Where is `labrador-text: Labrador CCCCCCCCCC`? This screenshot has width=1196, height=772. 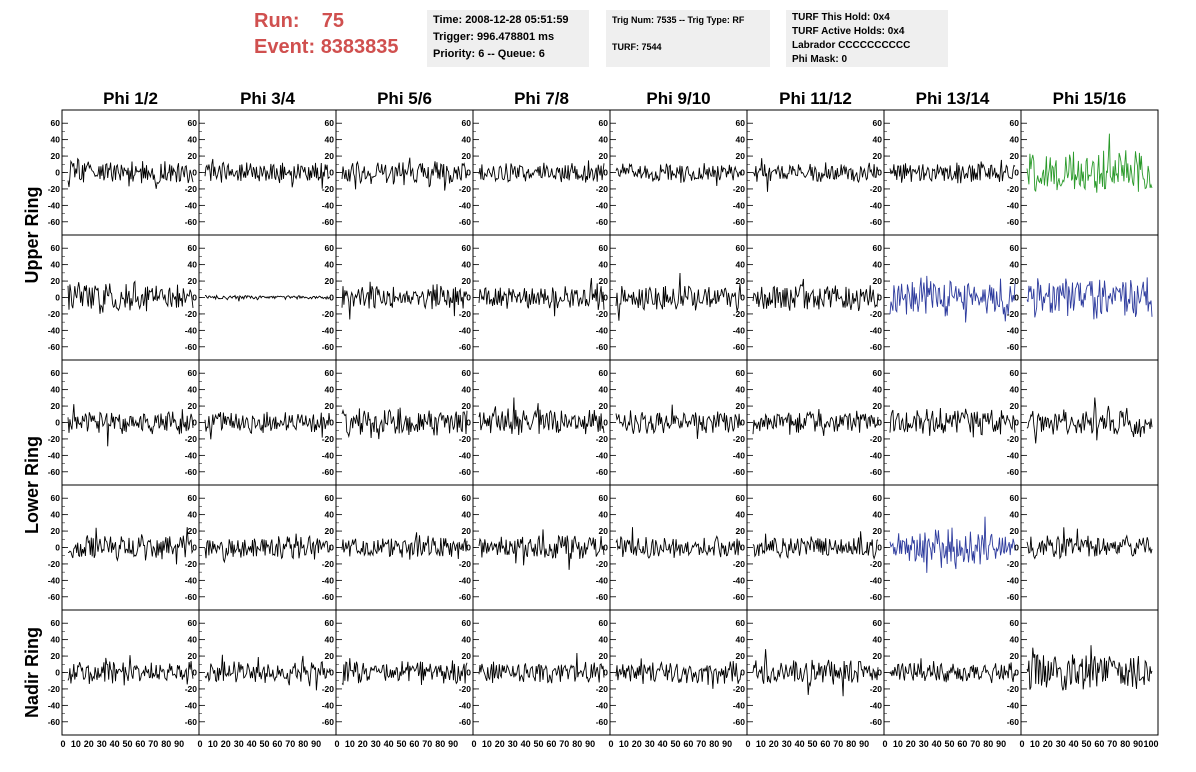
labrador-text: Labrador CCCCCCCCCC is located at coordinates (851, 45).